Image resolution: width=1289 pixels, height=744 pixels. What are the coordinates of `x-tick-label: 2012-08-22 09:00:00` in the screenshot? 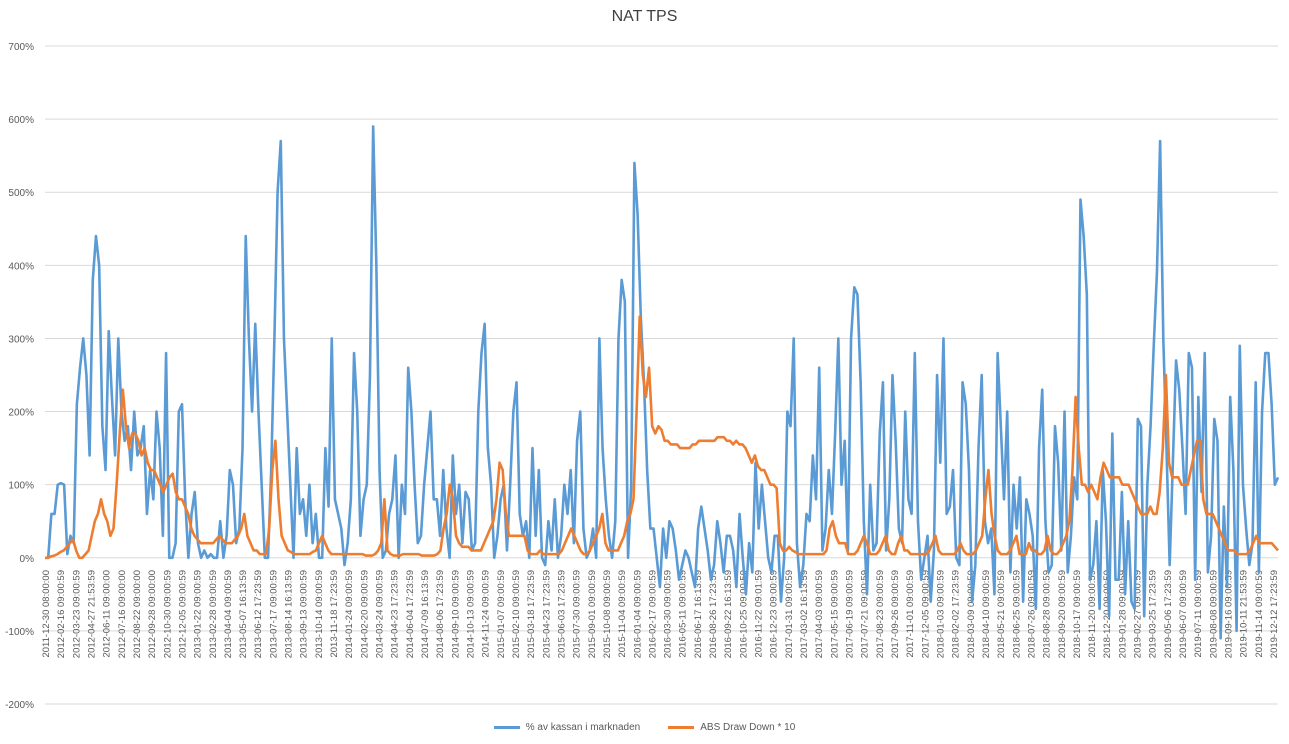 It's located at (137, 614).